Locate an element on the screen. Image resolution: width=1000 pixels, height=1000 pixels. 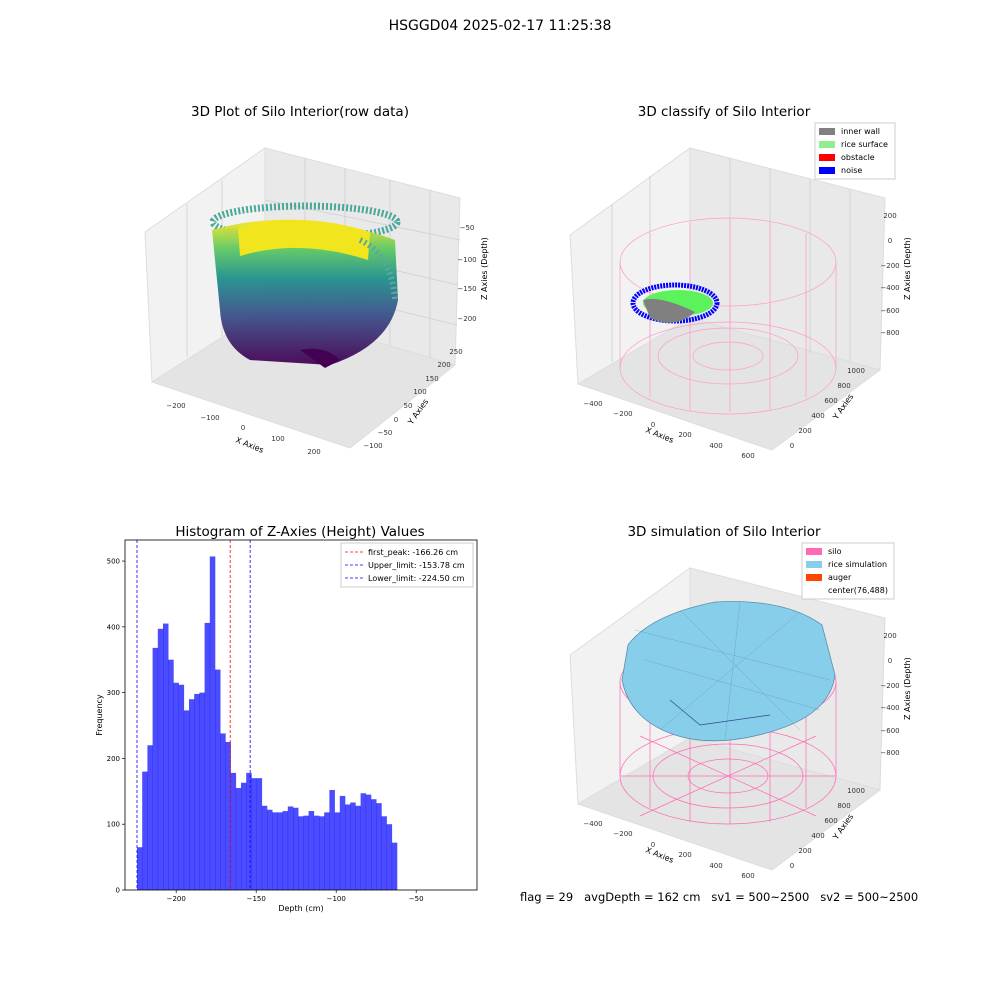
figure-title: HSGGD04 2025-02-17 11:25:38 is located at coordinates (500, 26).